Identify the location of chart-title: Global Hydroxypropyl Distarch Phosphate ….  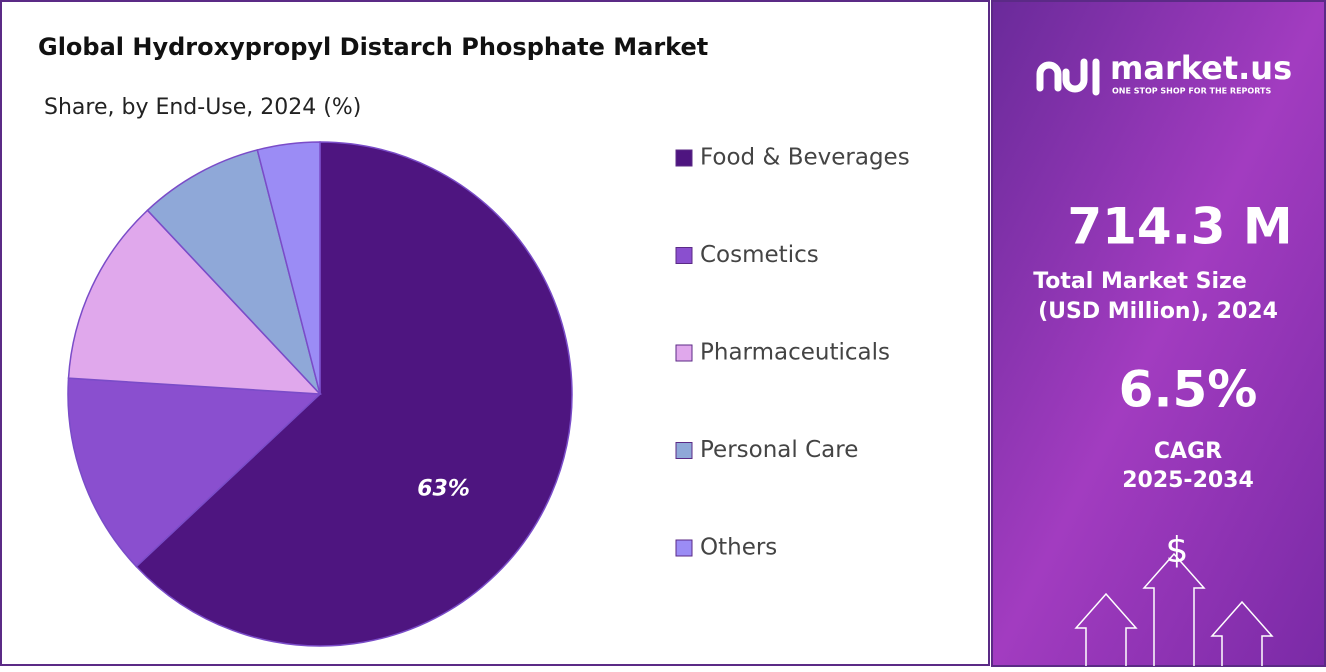
(373, 47).